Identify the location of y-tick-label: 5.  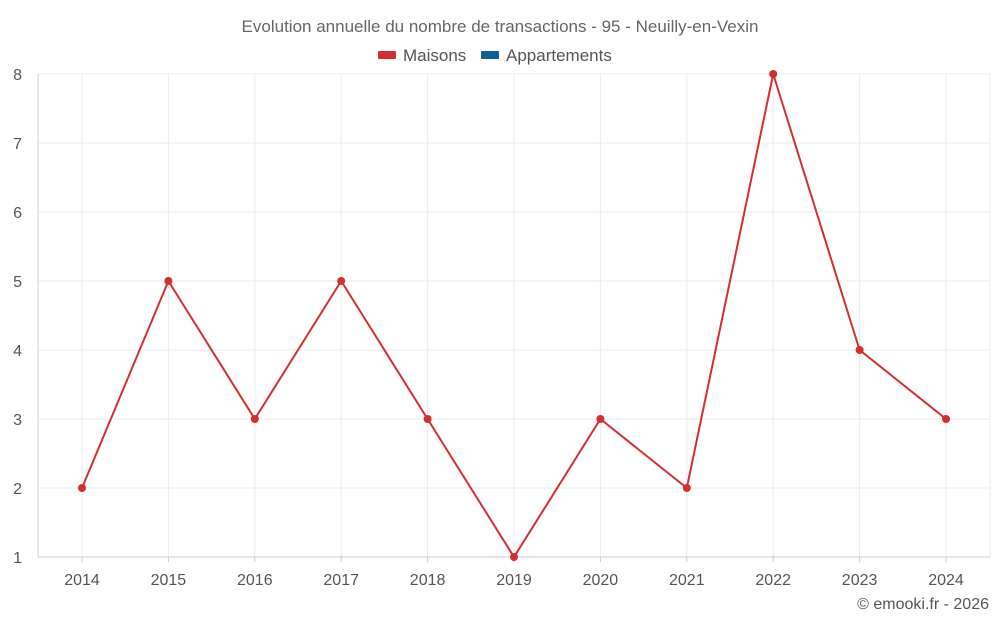
(17, 282).